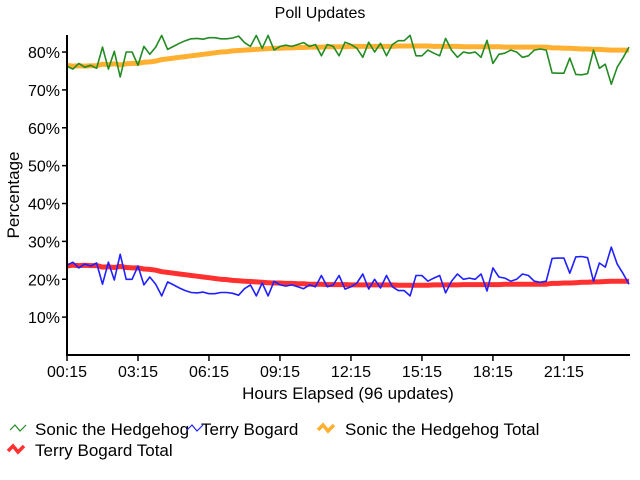 This screenshot has height=480, width=640. Describe the element at coordinates (351, 372) in the screenshot. I see `x-tick-label: 12:15` at that location.